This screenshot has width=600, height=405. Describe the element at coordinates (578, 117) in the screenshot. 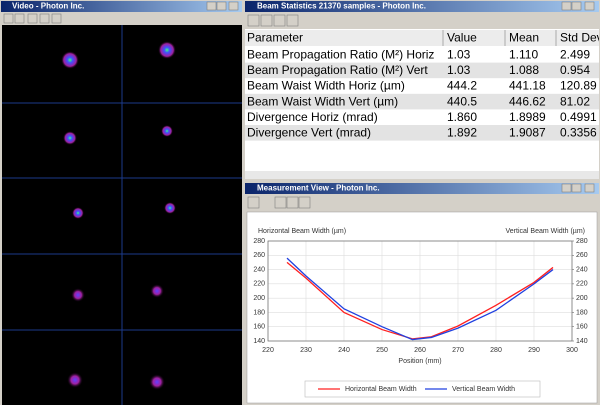

I see `table-cell: 0.4991` at that location.